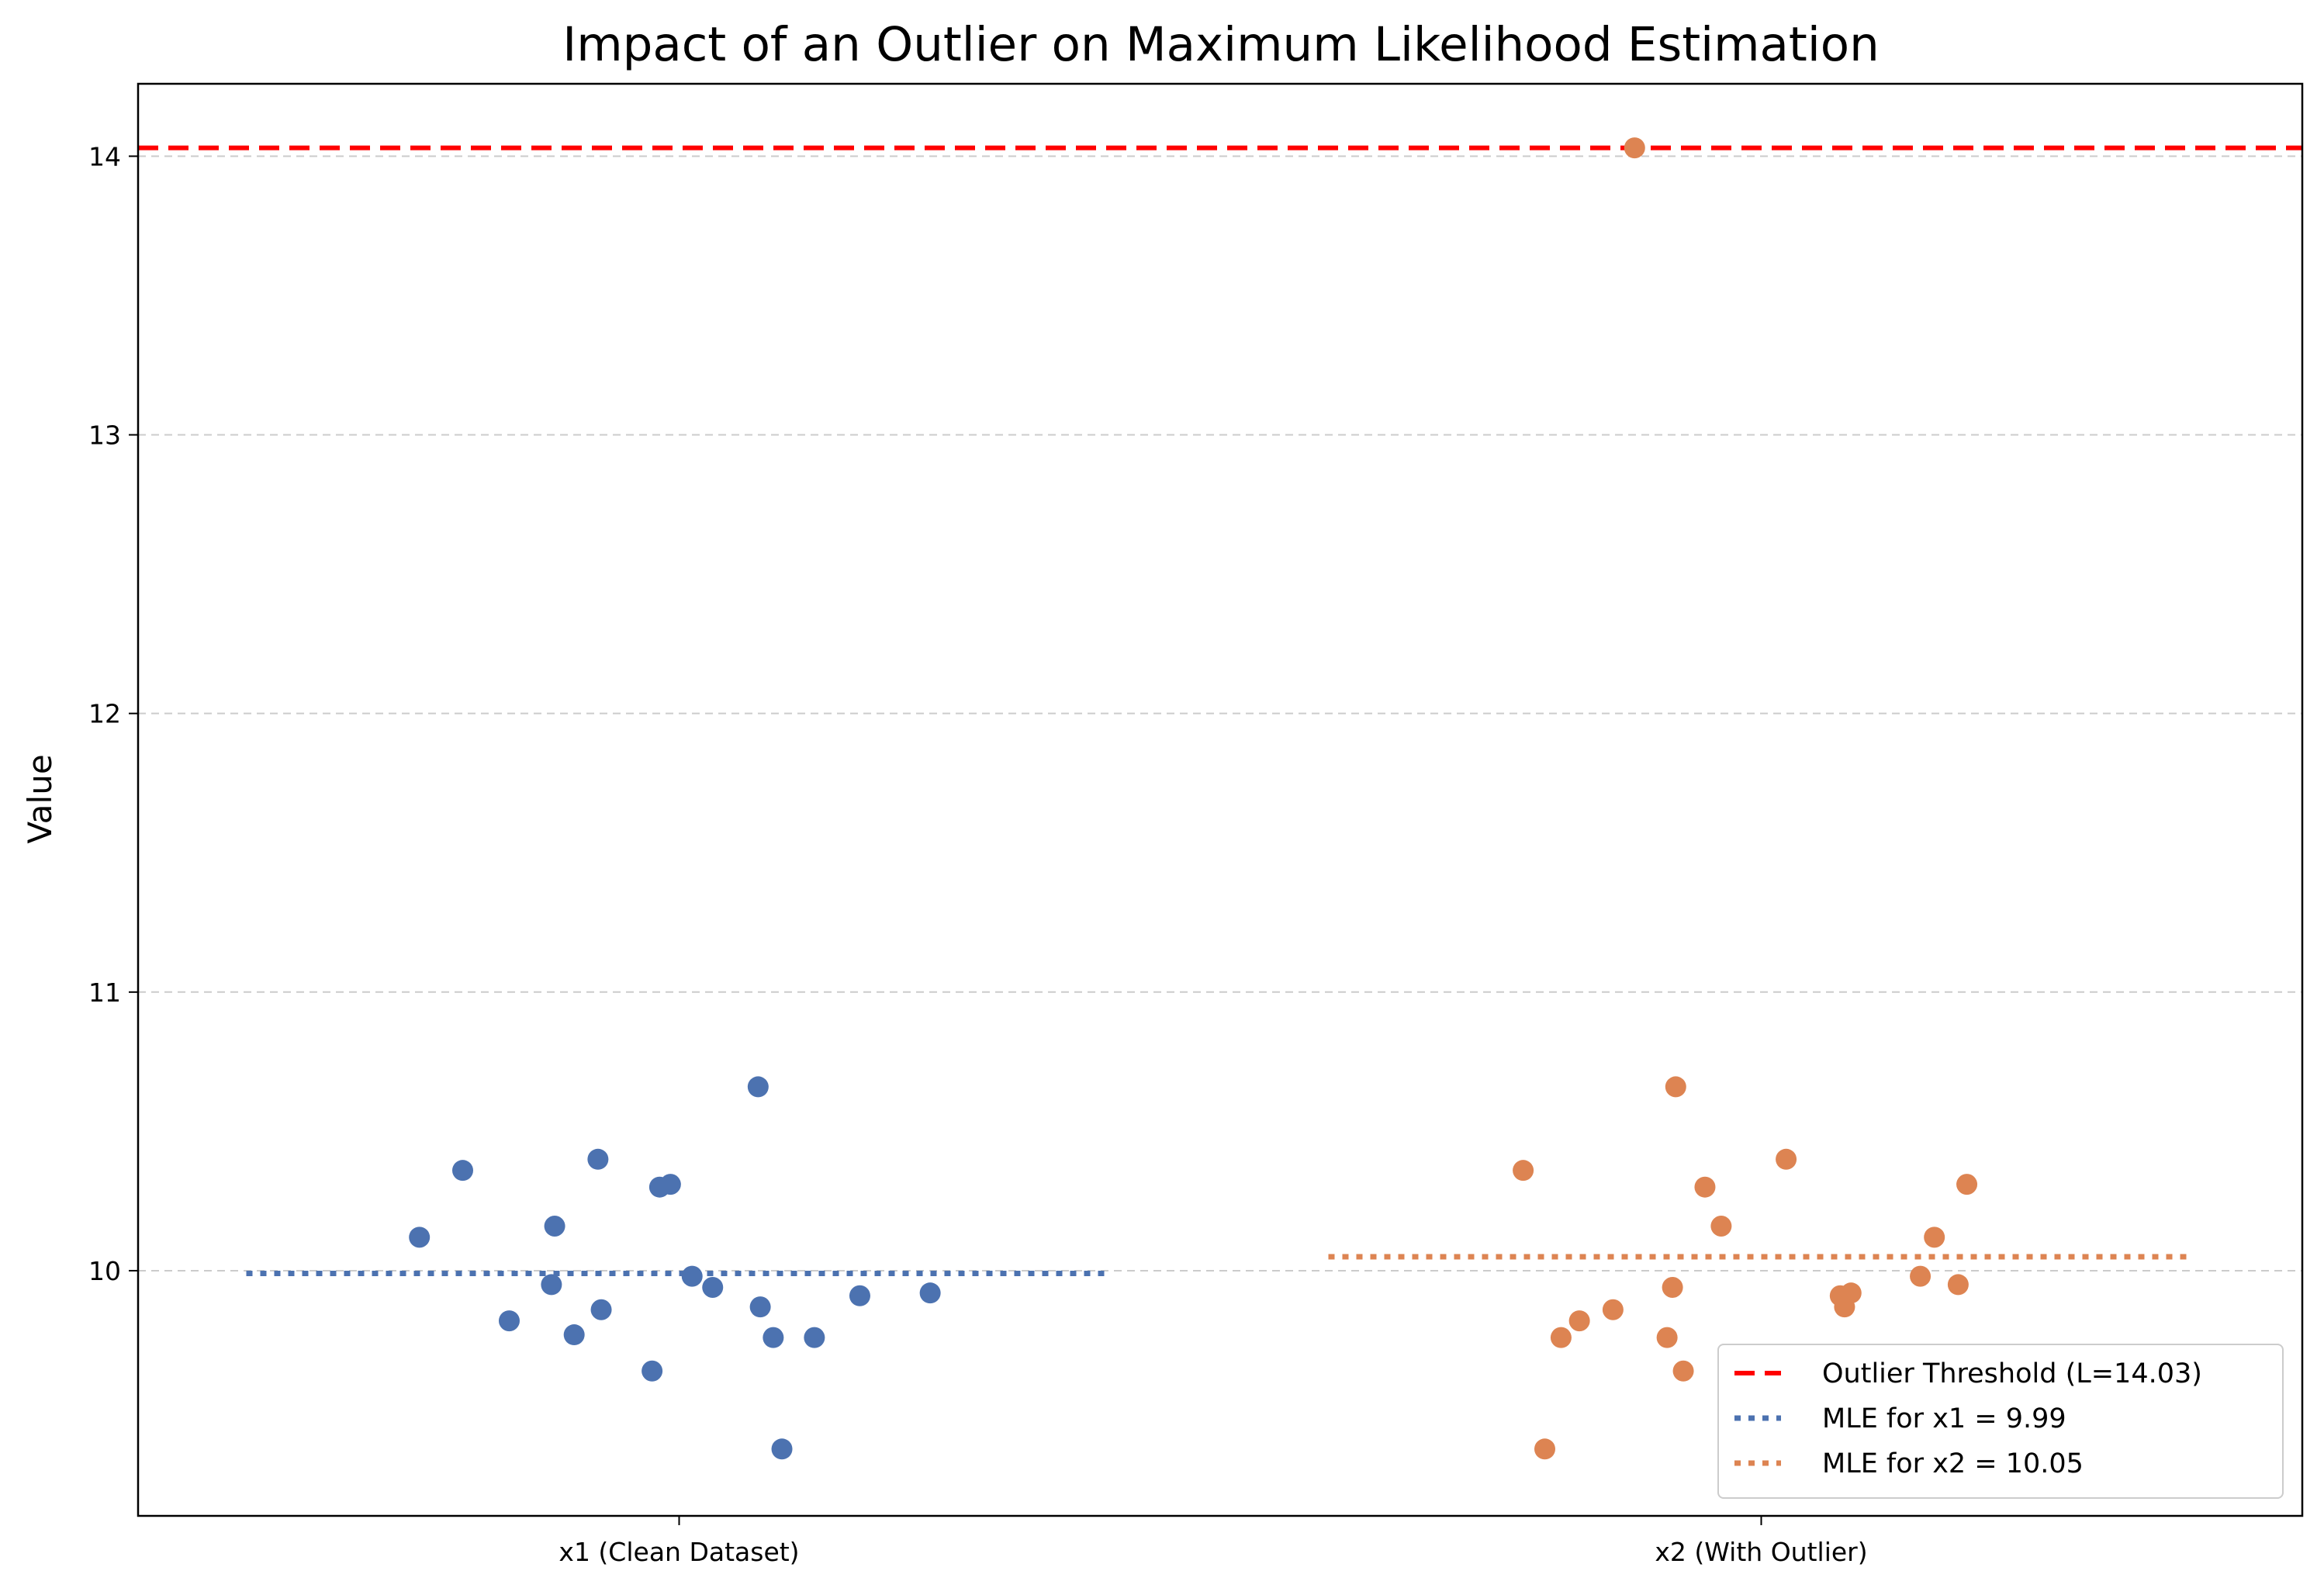 The width and height of the screenshot is (2324, 1595). Describe the element at coordinates (1944, 1418) in the screenshot. I see `legend-label: MLE for x1 = 9.99` at that location.